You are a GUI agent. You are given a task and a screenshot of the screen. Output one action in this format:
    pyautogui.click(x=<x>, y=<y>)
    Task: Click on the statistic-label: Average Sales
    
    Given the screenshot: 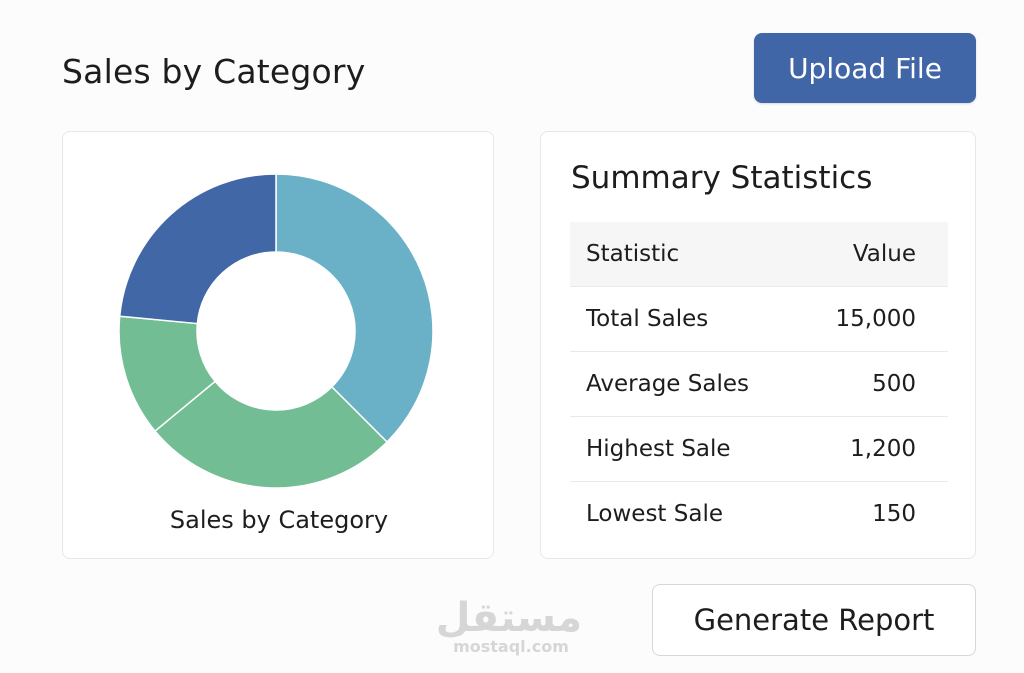 What is the action you would take?
    pyautogui.click(x=687, y=384)
    